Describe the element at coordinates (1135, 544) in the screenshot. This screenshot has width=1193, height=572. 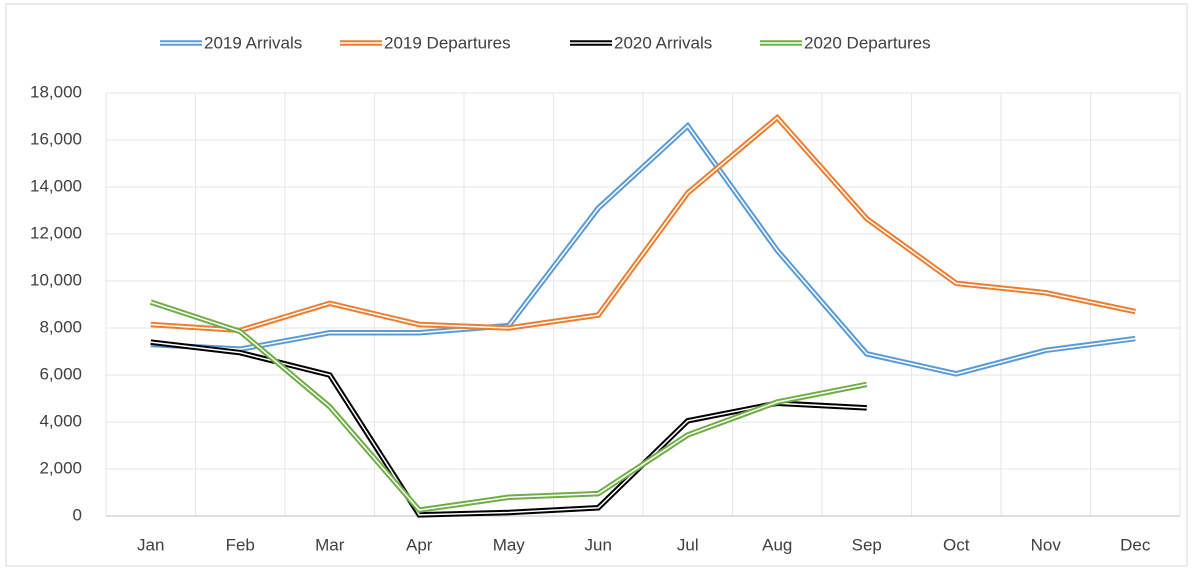
I see `x-tick-label: Dec` at that location.